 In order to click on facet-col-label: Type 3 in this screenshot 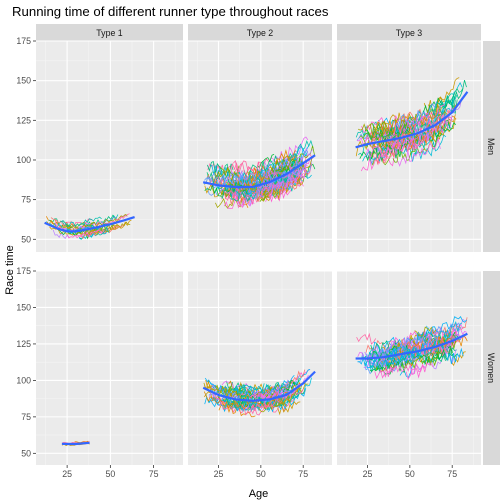, I will do `click(409, 33)`.